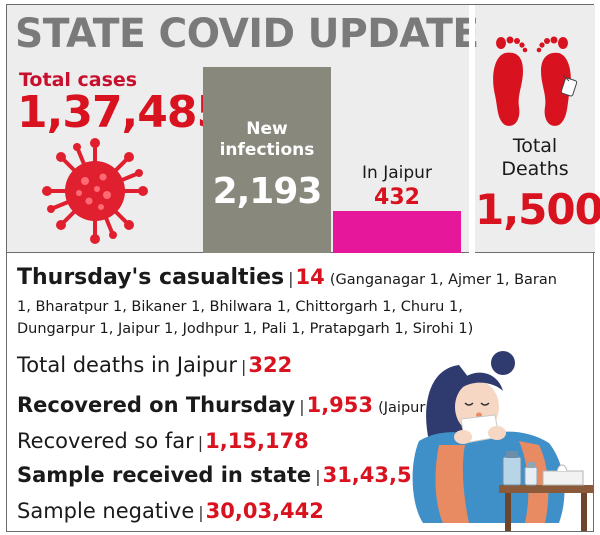  What do you see at coordinates (535, 157) in the screenshot?
I see `total-deaths-label: Total Deaths` at bounding box center [535, 157].